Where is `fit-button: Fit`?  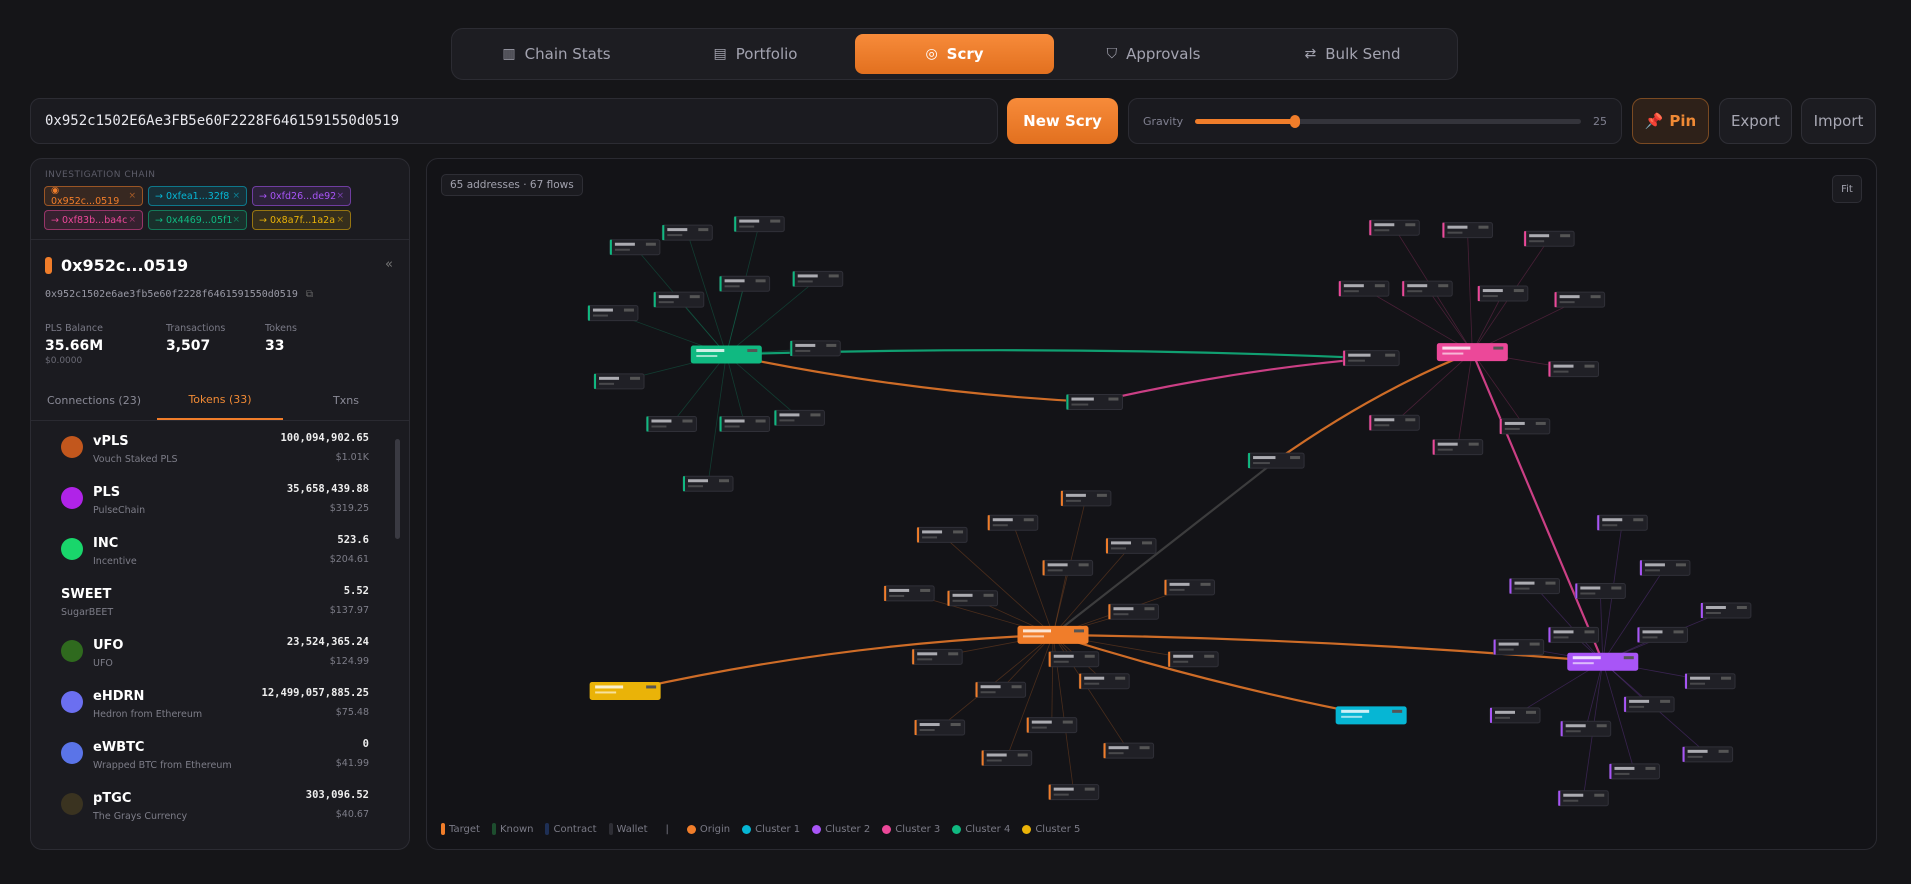 fit-button: Fit is located at coordinates (1847, 189).